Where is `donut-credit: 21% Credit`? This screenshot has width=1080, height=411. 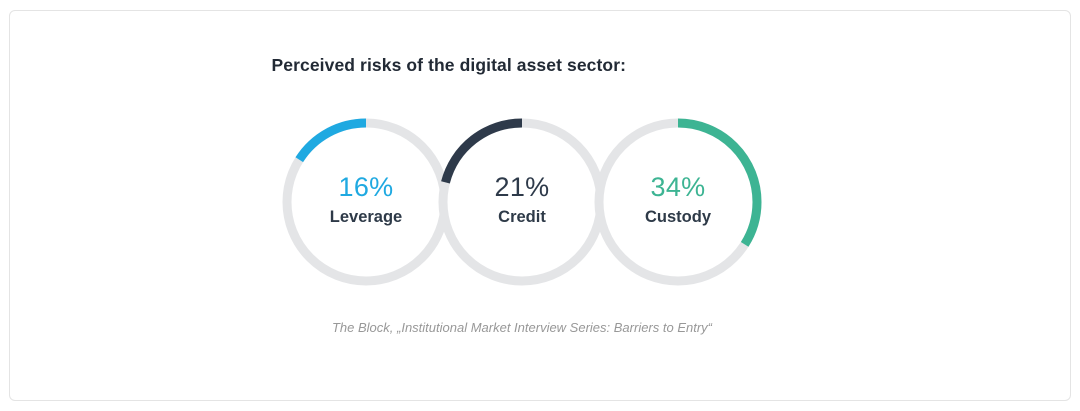
donut-credit: 21% Credit is located at coordinates (522, 202).